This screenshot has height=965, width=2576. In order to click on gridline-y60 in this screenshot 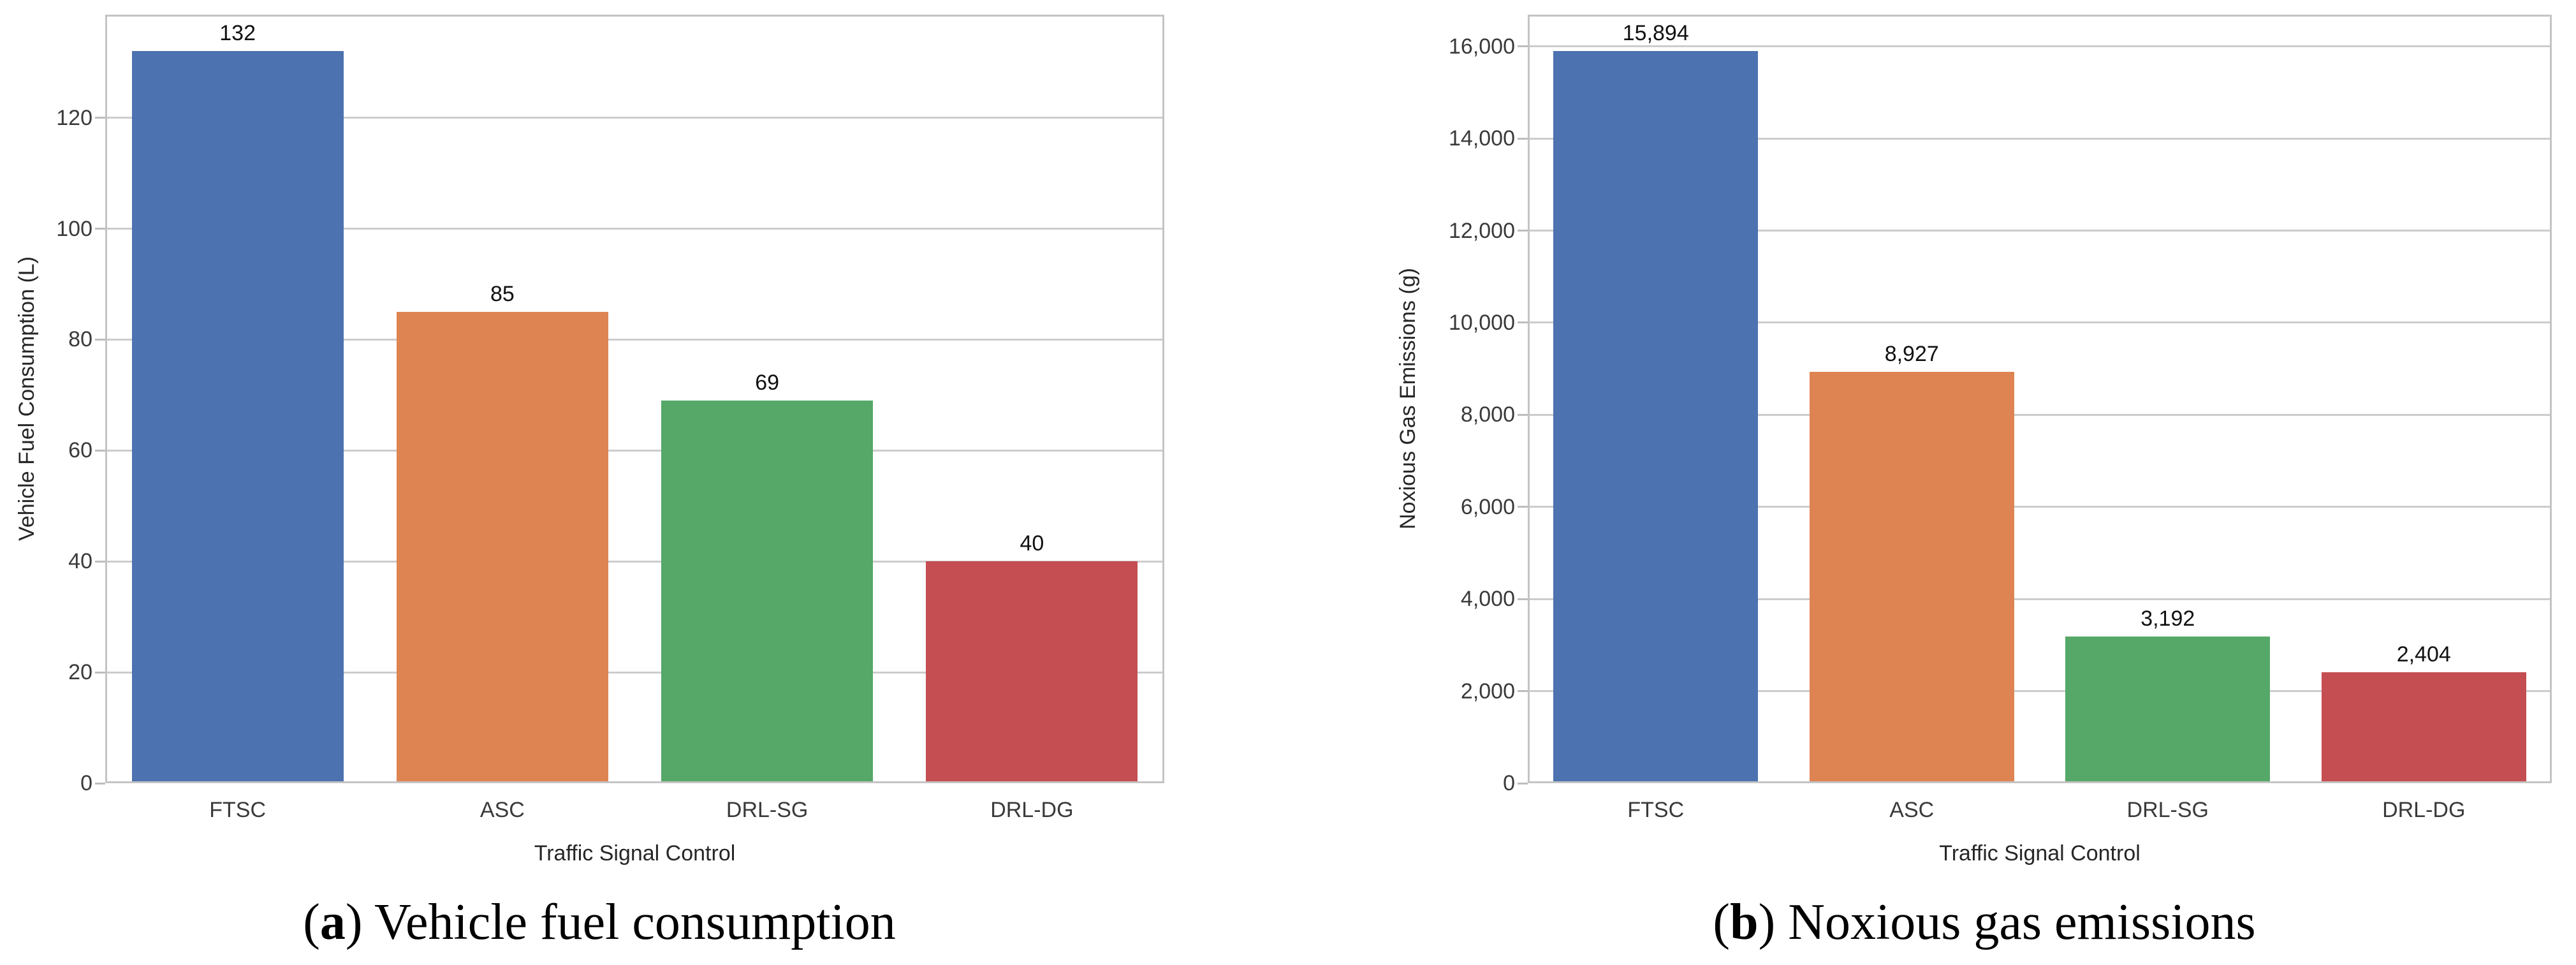, I will do `click(634, 450)`.